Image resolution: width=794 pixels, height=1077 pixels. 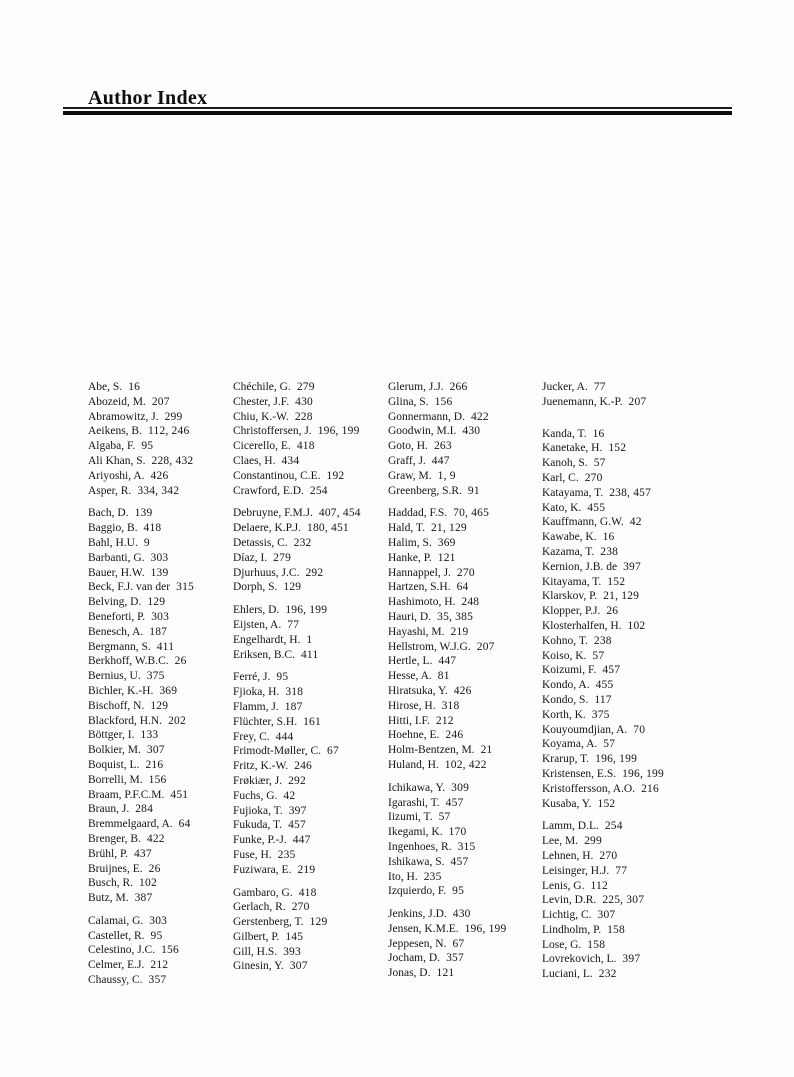 What do you see at coordinates (639, 670) in the screenshot?
I see `index-entry: Koizumi, F. 457` at bounding box center [639, 670].